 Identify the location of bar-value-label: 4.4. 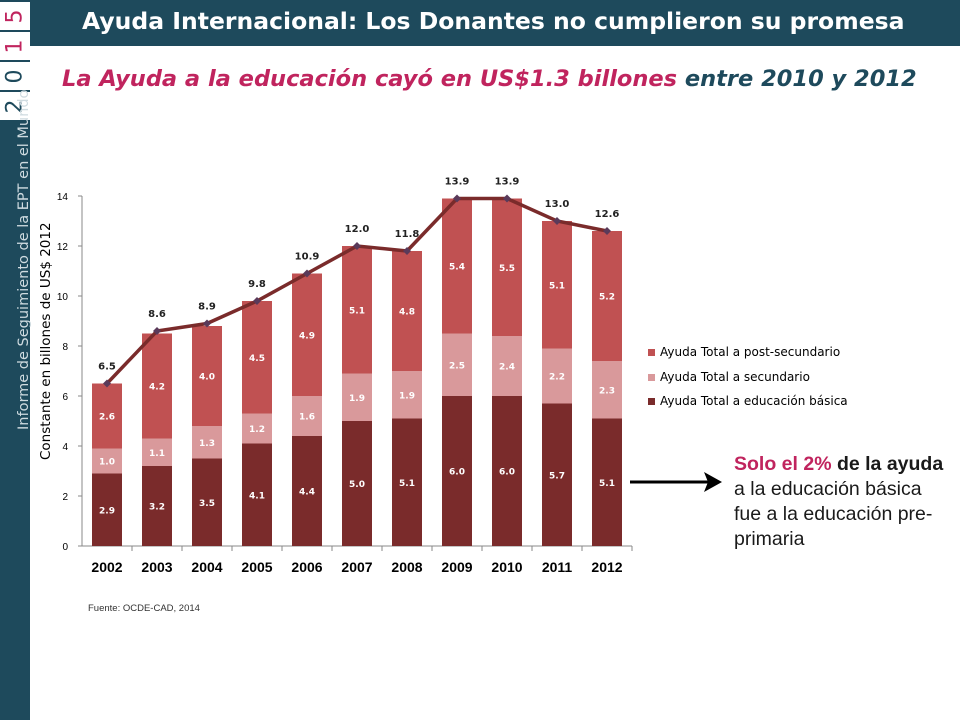
(307, 493).